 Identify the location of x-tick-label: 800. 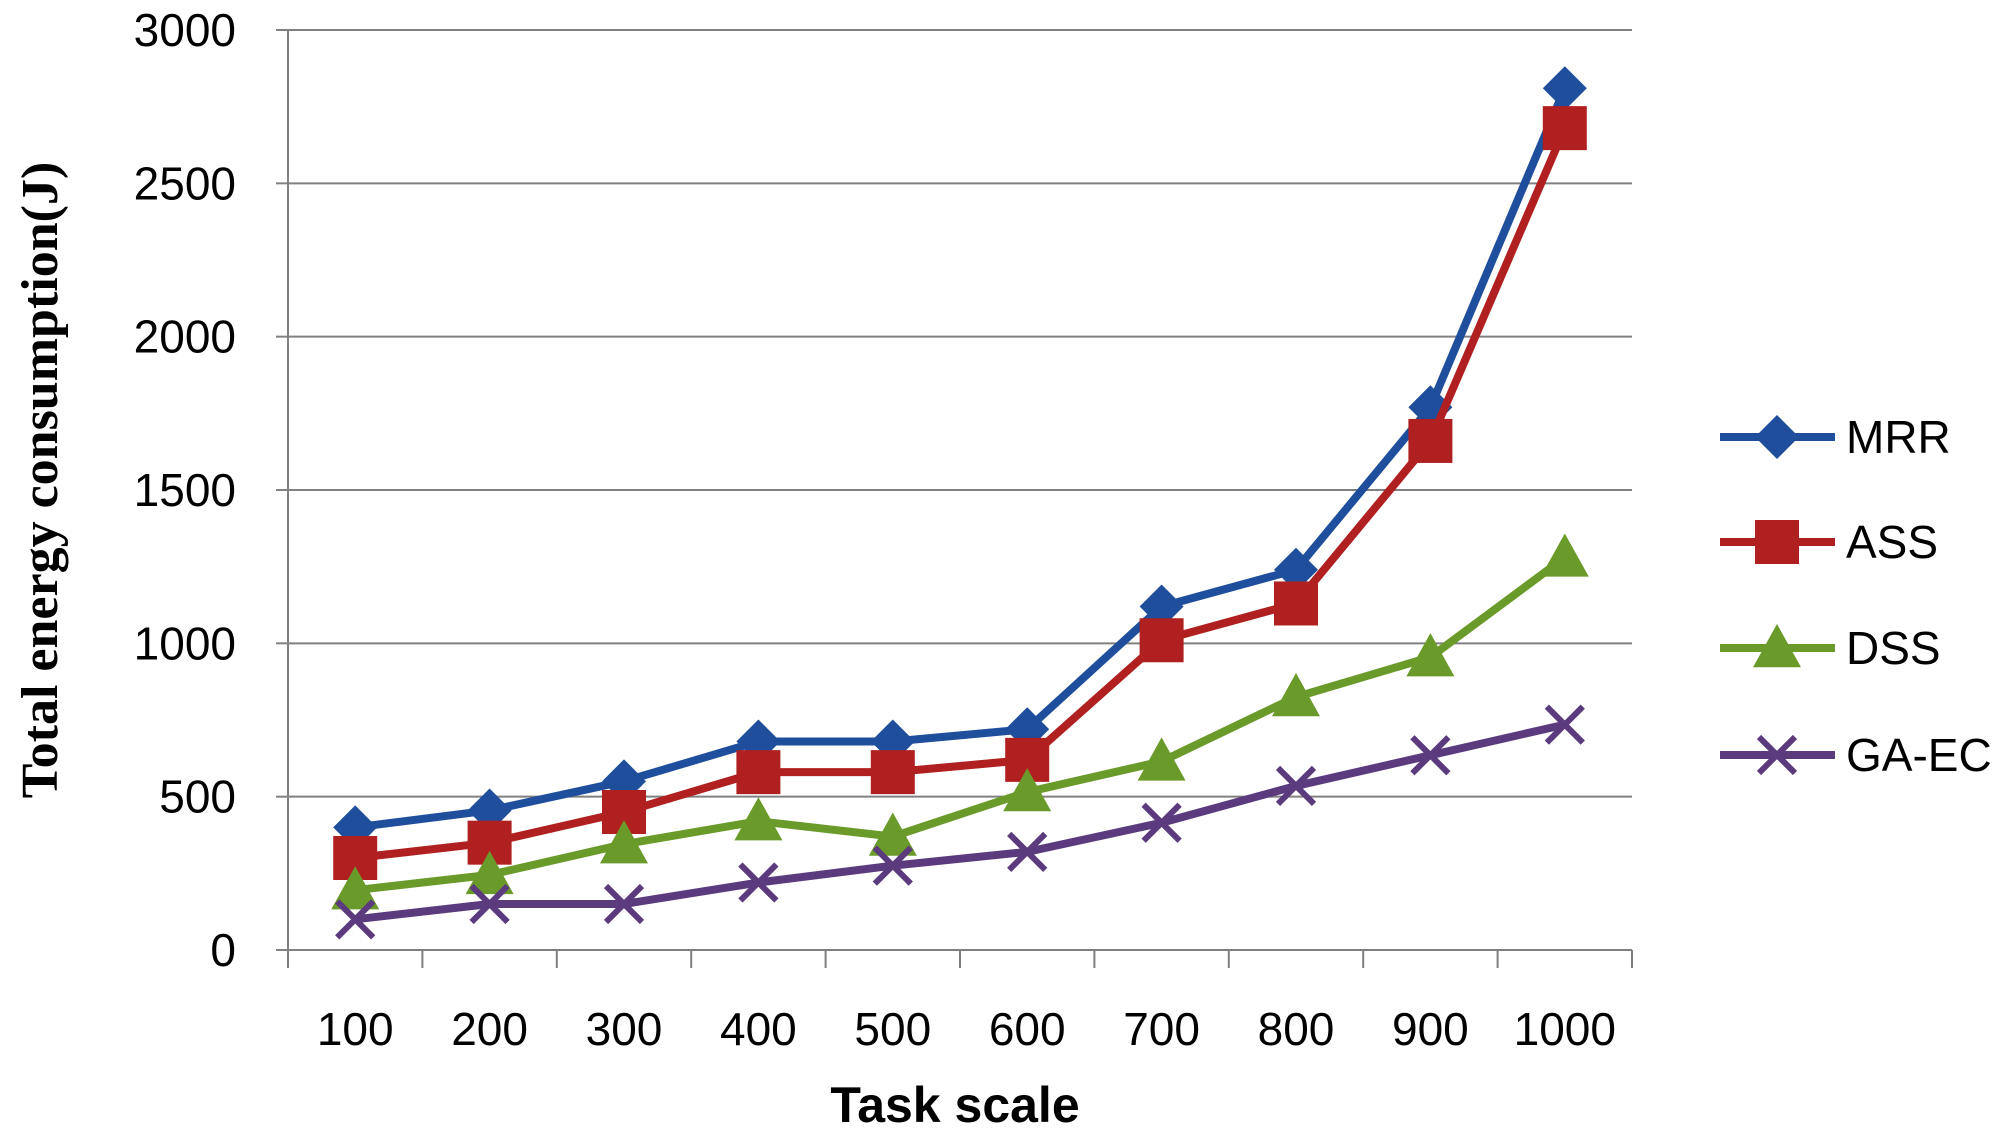
(1296, 1029).